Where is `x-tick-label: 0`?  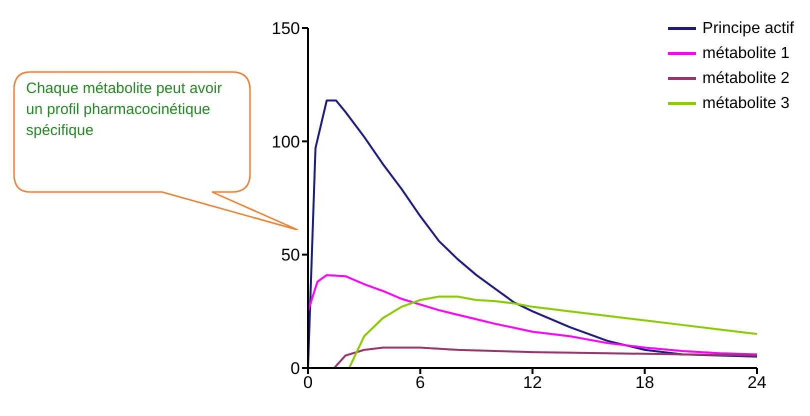 x-tick-label: 0 is located at coordinates (308, 382).